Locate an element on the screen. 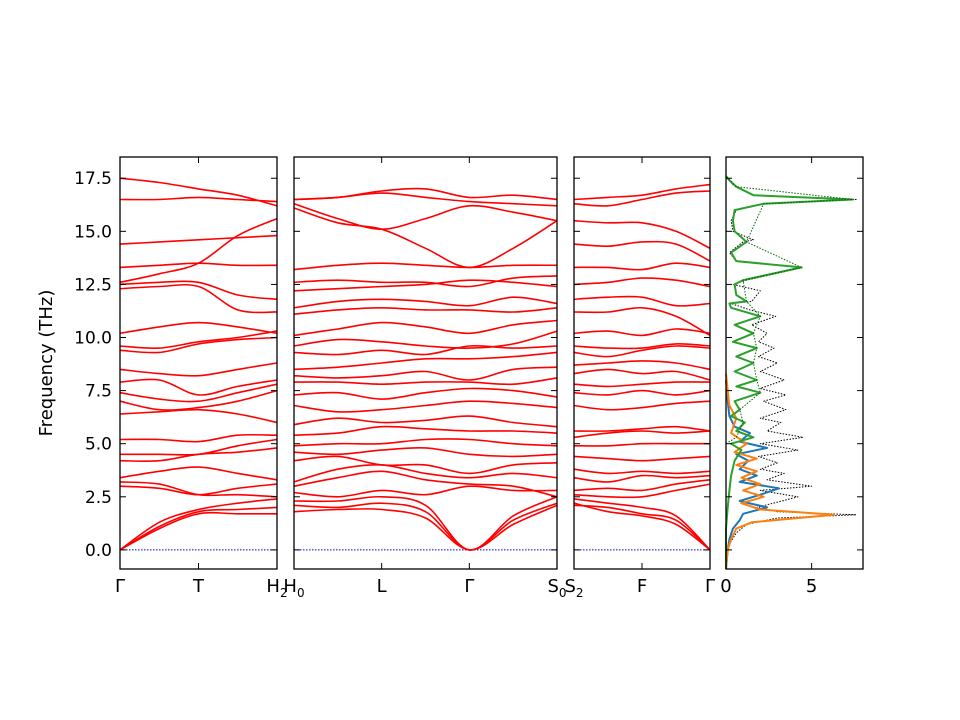 This screenshot has width=960, height=720. y-tick-label: 5.0 is located at coordinates (98, 445).